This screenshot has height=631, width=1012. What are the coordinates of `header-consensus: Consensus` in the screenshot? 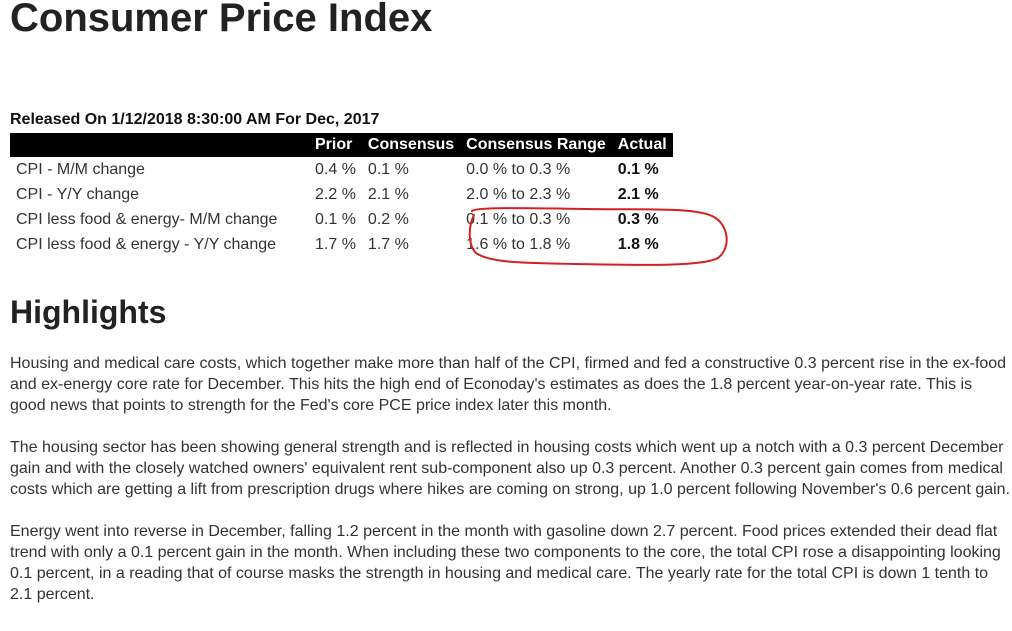 It's located at (411, 145).